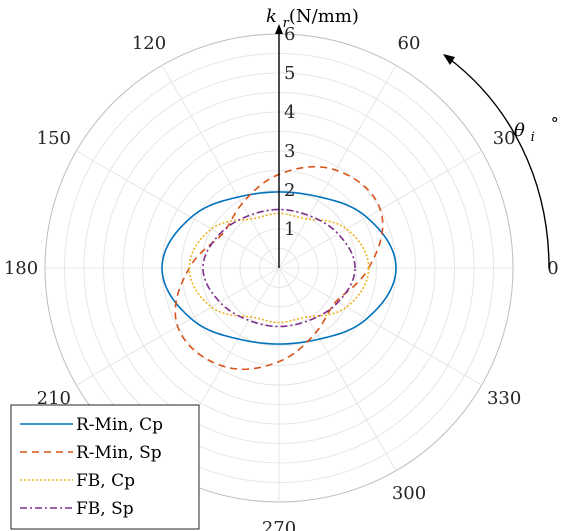  I want to click on angle-tick-label-60: 60, so click(409, 43).